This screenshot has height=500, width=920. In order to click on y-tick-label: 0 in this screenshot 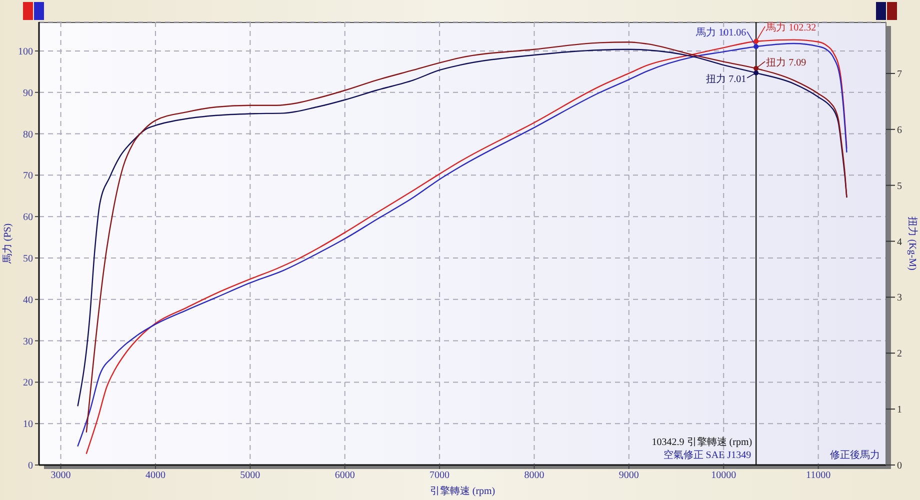, I will do `click(30, 466)`.